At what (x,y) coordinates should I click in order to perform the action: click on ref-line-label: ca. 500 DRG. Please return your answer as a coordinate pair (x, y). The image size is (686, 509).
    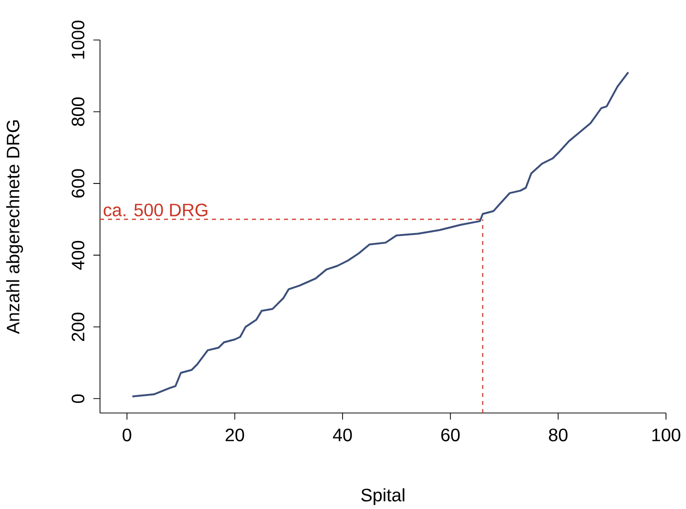
    Looking at the image, I should click on (156, 210).